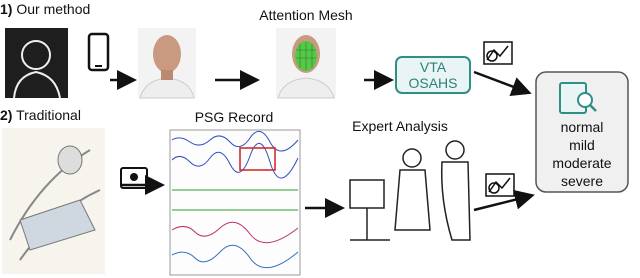  Describe the element at coordinates (306, 63) in the screenshot. I see `face-mesh-photo` at that location.